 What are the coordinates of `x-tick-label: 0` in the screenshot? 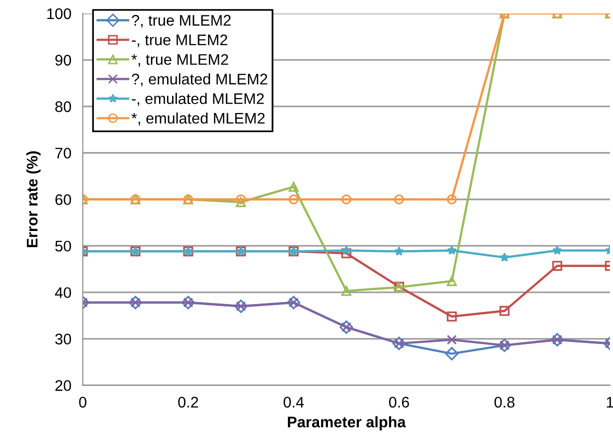 It's located at (82, 402).